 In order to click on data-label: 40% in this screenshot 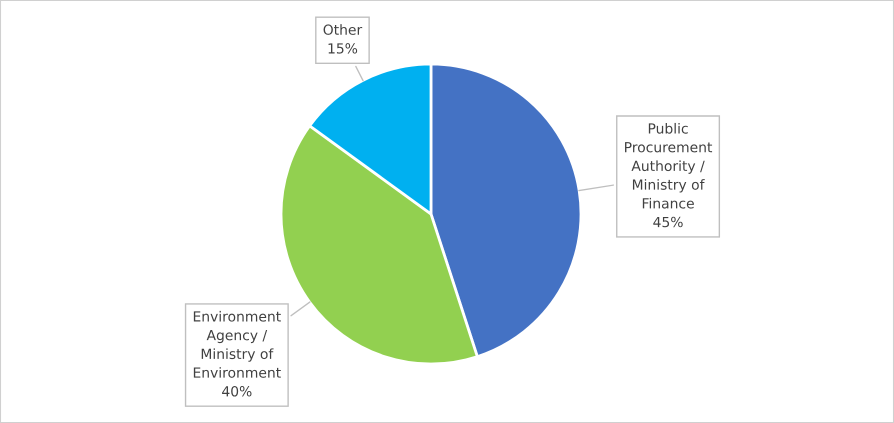, I will do `click(237, 391)`.